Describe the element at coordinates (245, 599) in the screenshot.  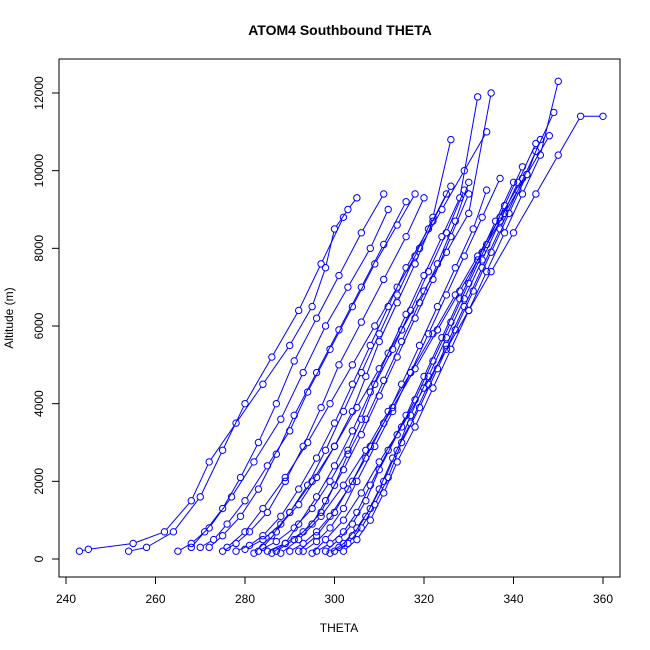
I see `x-tick-label: 280` at that location.